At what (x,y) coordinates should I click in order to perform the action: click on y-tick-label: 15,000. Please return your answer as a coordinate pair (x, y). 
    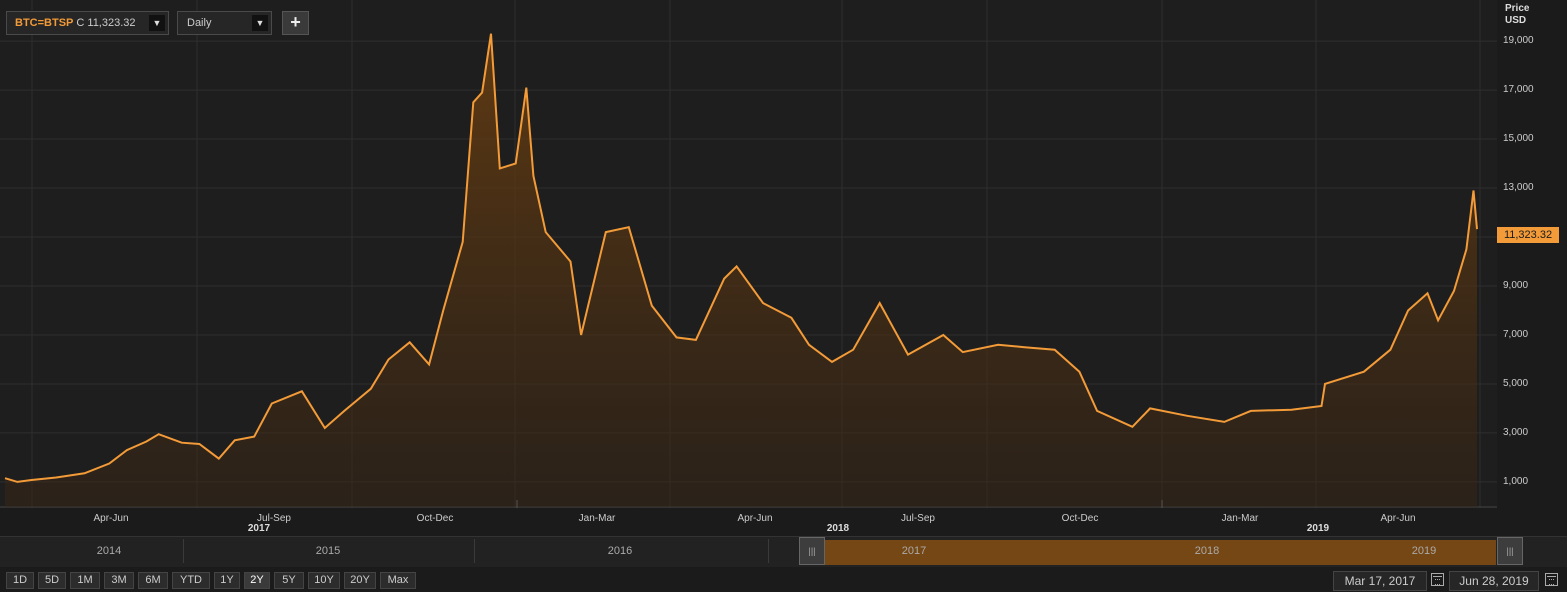
    Looking at the image, I should click on (1518, 139).